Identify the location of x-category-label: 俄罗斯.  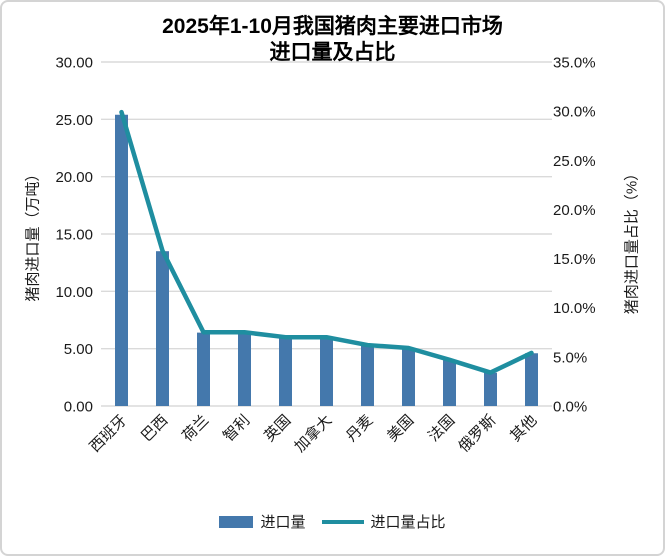
(477, 434).